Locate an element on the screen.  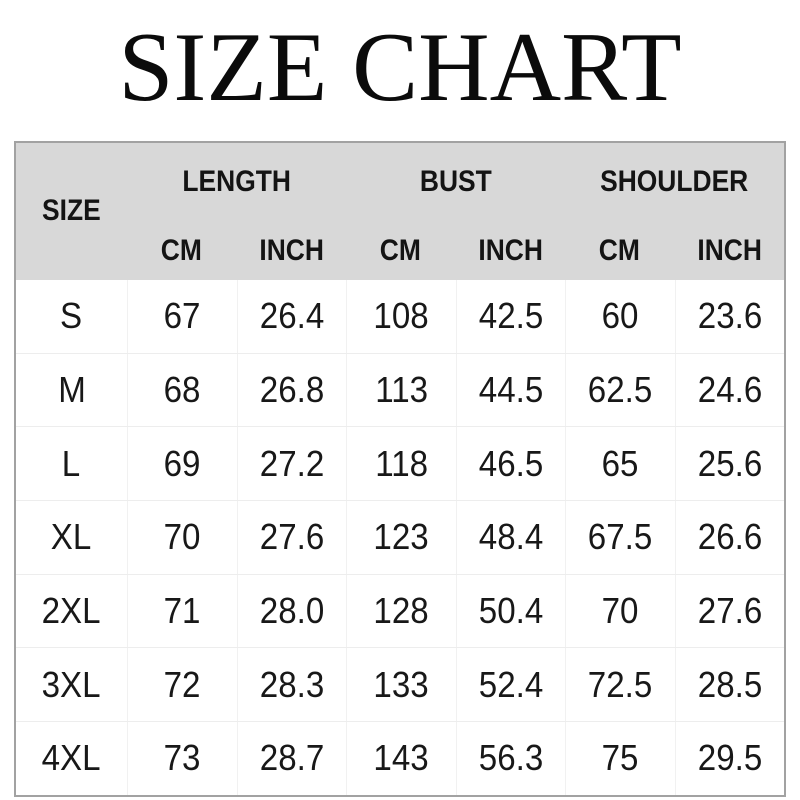
unit-header-length-cm: CM is located at coordinates (181, 251).